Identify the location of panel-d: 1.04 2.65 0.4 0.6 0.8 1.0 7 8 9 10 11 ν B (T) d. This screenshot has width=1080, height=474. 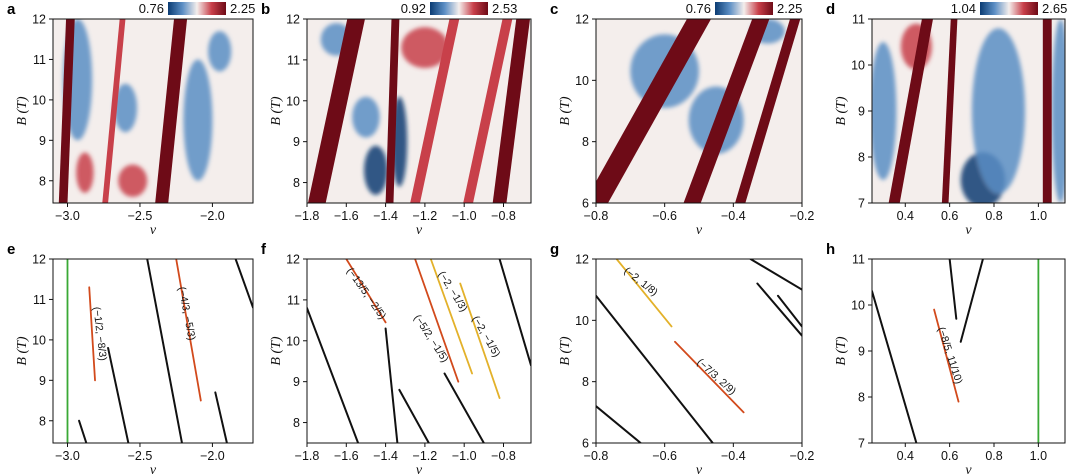
(946, 119).